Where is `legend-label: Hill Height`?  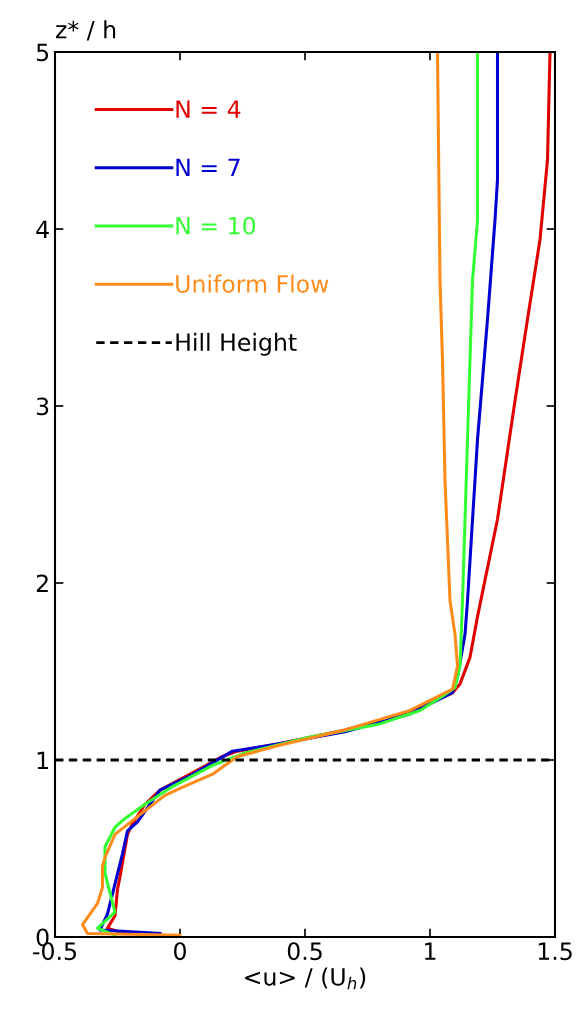
legend-label: Hill Height is located at coordinates (236, 344).